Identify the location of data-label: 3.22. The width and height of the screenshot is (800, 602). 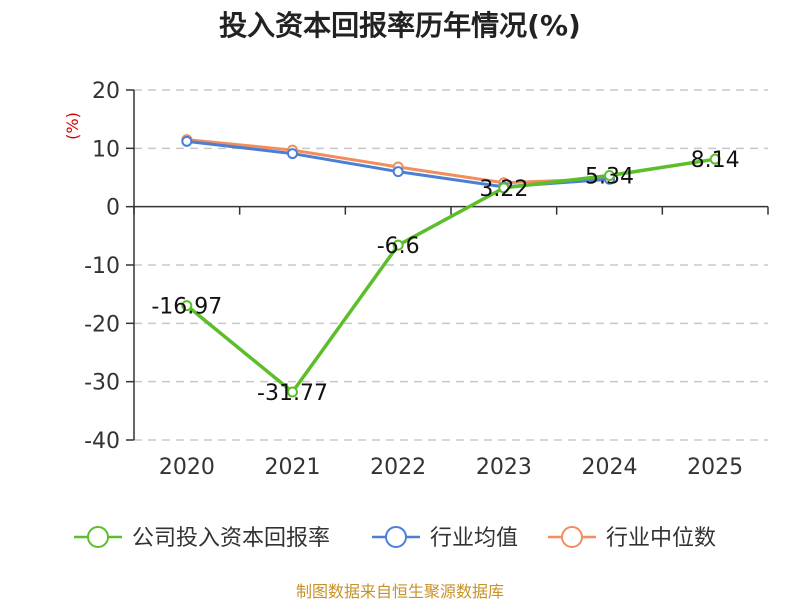
(503, 189).